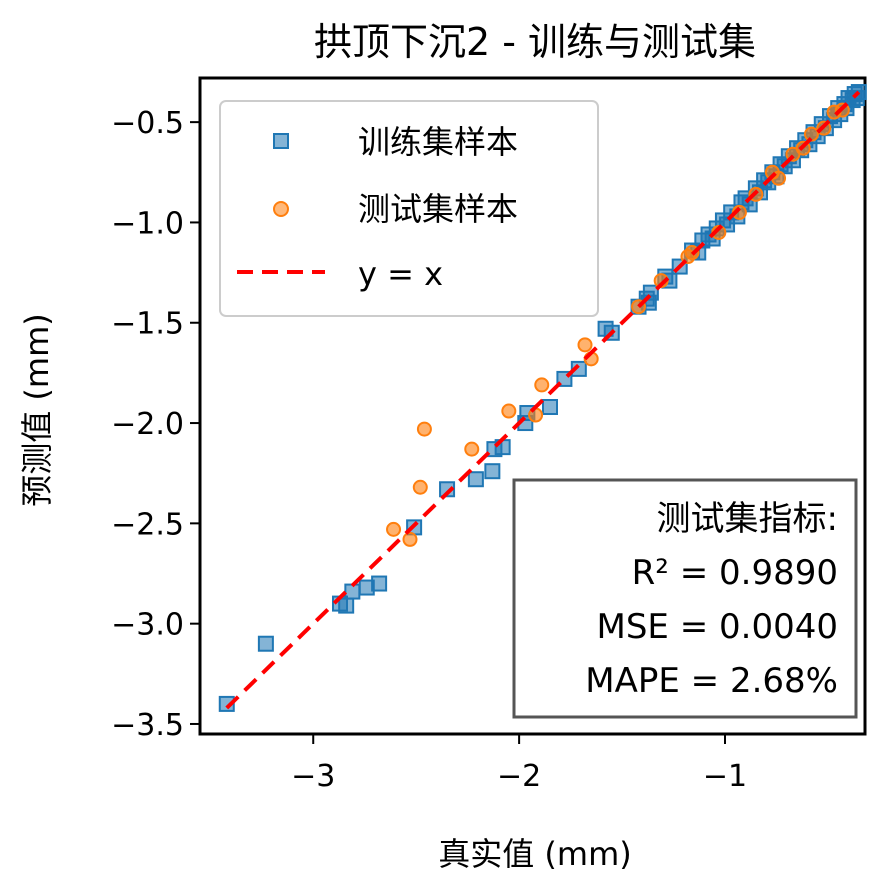 The height and width of the screenshot is (885, 885). What do you see at coordinates (147, 725) in the screenshot?
I see `y-tick-label: −3.5` at bounding box center [147, 725].